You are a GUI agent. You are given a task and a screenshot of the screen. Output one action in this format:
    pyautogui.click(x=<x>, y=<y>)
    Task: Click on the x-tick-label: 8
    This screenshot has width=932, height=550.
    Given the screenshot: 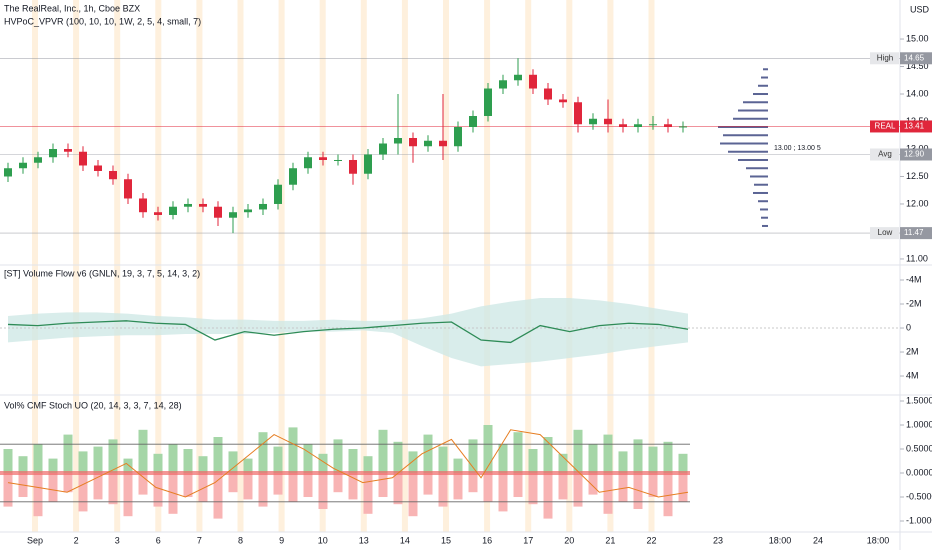 What is the action you would take?
    pyautogui.click(x=240, y=540)
    